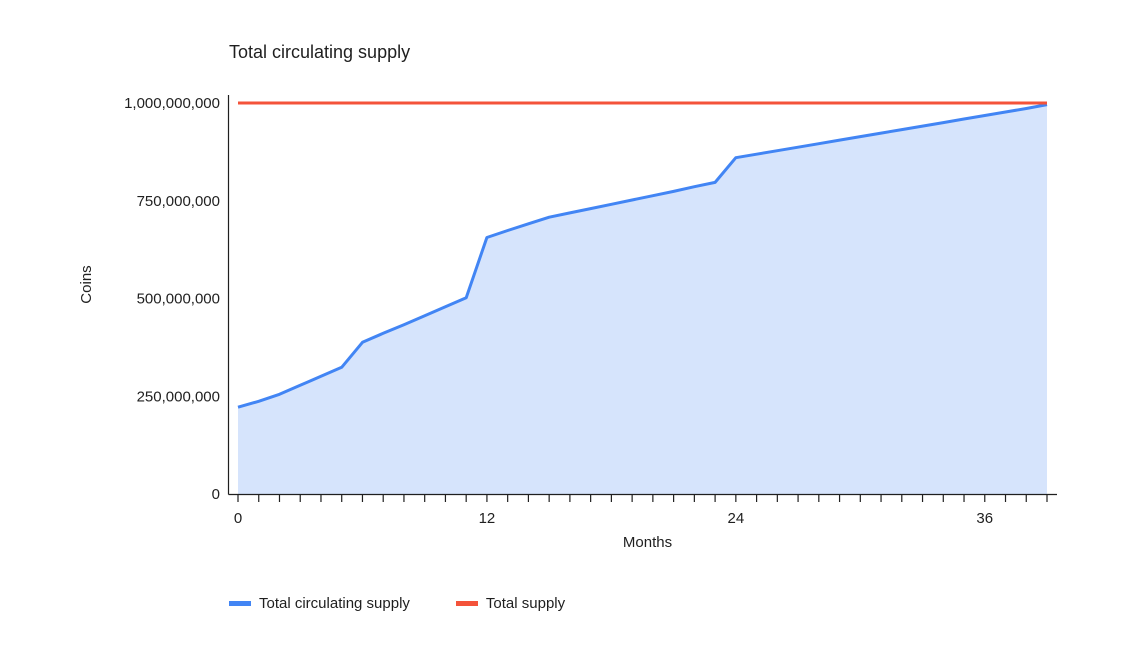 The image size is (1127, 659). Describe the element at coordinates (178, 299) in the screenshot. I see `y-tick-label: 500,000,000` at that location.